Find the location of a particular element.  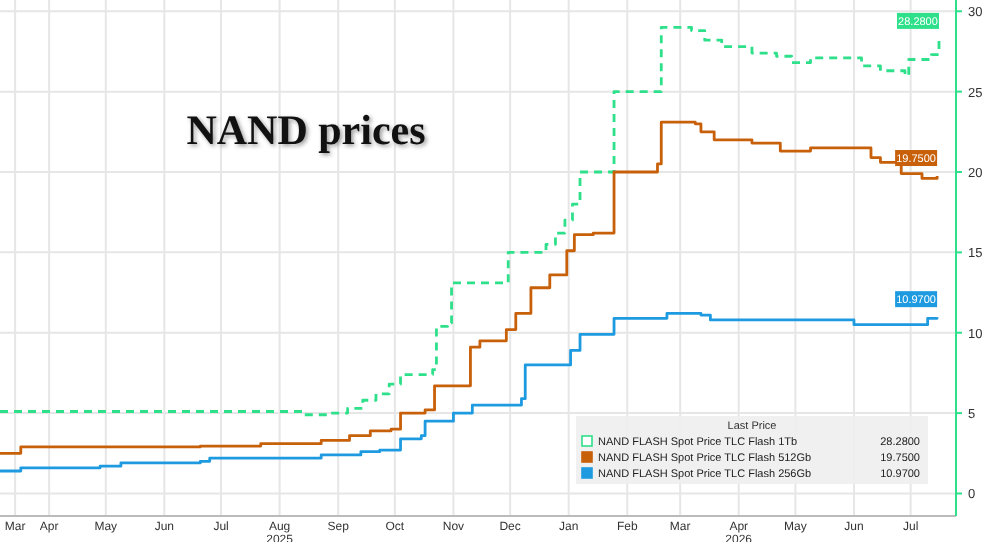

text: NAND prices is located at coordinates (306, 130).